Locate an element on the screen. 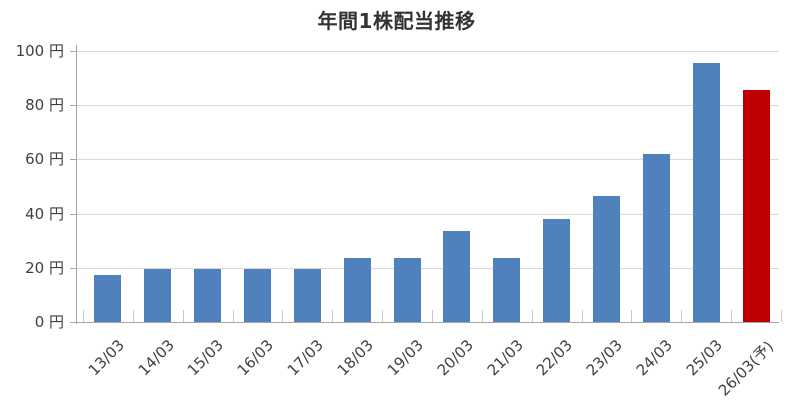  y-tick-label: 40 円 is located at coordinates (44, 213).